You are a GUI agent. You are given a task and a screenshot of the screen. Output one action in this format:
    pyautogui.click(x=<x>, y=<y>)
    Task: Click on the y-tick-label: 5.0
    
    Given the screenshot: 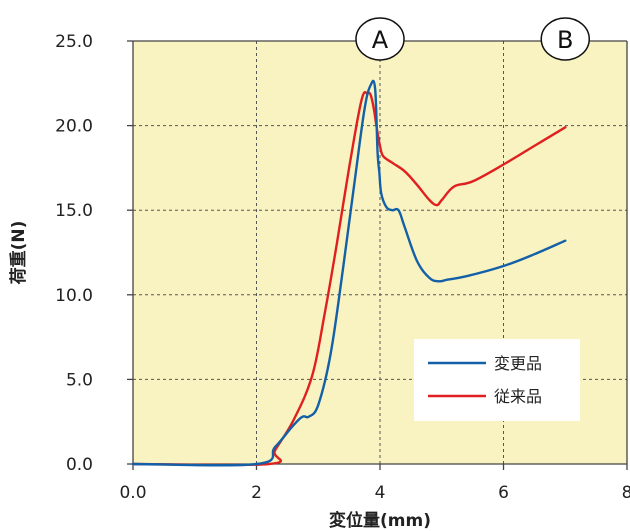 What is the action you would take?
    pyautogui.click(x=79, y=380)
    